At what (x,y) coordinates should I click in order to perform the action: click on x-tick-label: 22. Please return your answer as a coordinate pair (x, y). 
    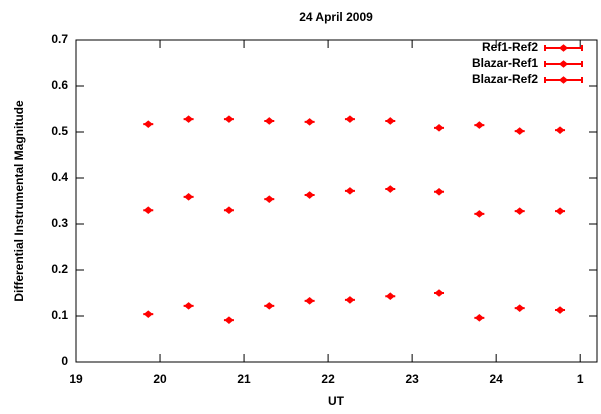
    Looking at the image, I should click on (328, 379).